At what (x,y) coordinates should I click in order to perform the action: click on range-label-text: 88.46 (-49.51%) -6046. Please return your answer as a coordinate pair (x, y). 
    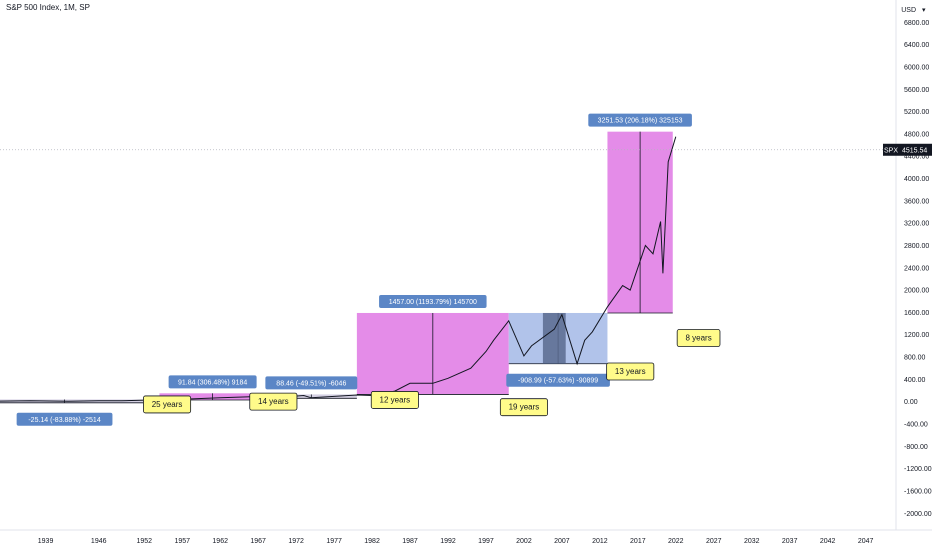
    Looking at the image, I should click on (311, 383).